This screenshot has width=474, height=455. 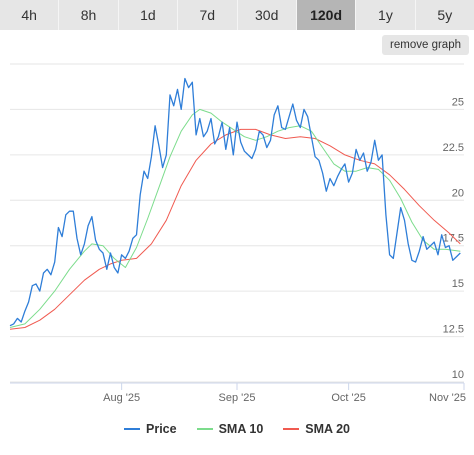 What do you see at coordinates (326, 15) in the screenshot?
I see `tab-120d: 120d` at bounding box center [326, 15].